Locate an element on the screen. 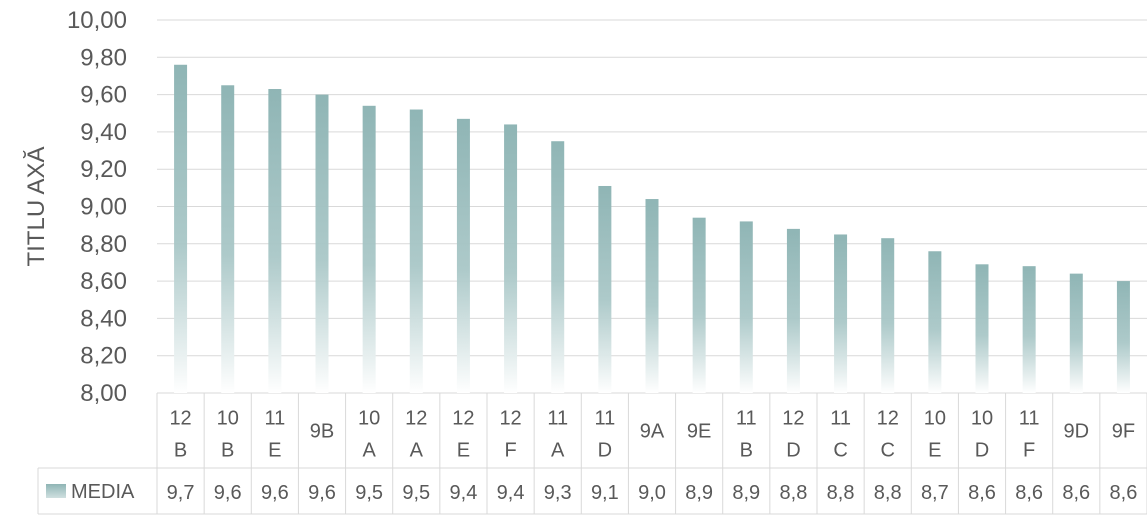 This screenshot has height=516, width=1147. table-value: 8,7 is located at coordinates (935, 493).